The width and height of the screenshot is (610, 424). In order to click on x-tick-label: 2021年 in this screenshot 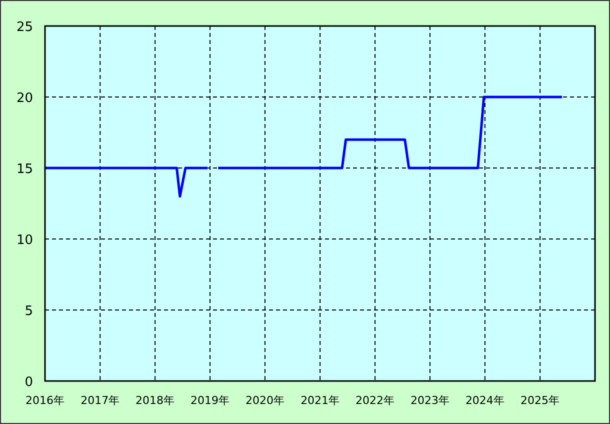, I will do `click(320, 400)`.